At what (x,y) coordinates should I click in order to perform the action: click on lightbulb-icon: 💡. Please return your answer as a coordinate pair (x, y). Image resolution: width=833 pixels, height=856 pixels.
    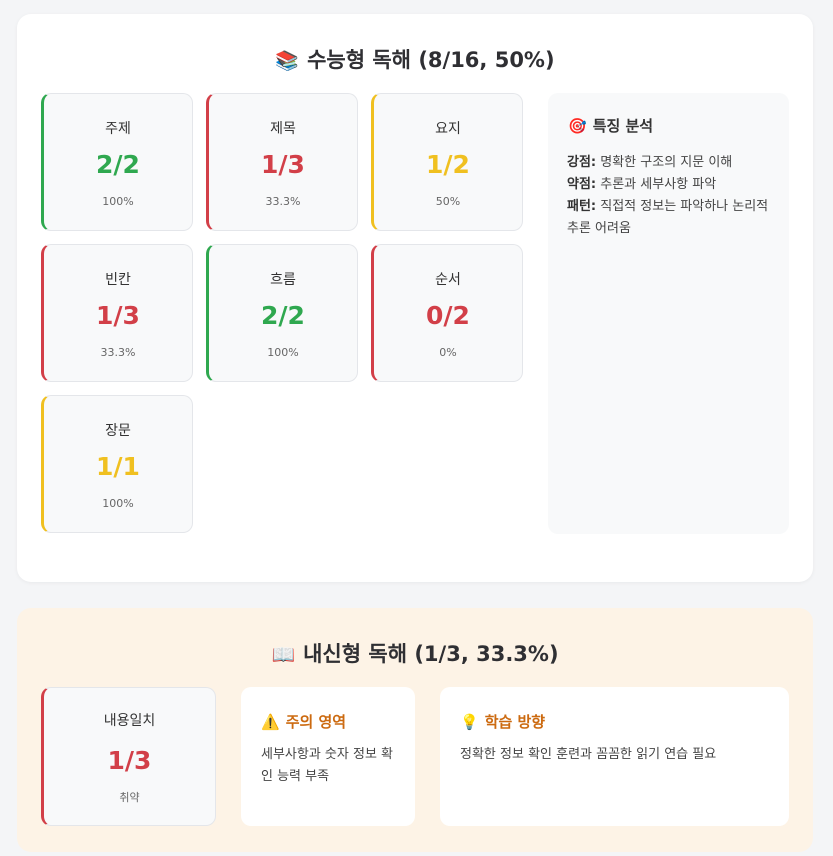
    Looking at the image, I should click on (469, 722).